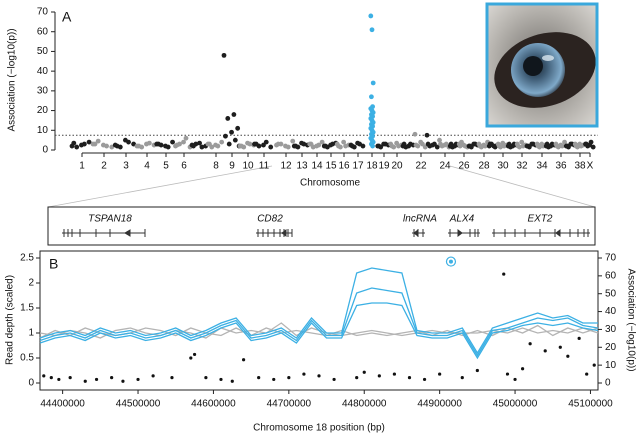 This screenshot has height=437, width=640. Describe the element at coordinates (302, 166) in the screenshot. I see `x-tick-label: 13` at that location.